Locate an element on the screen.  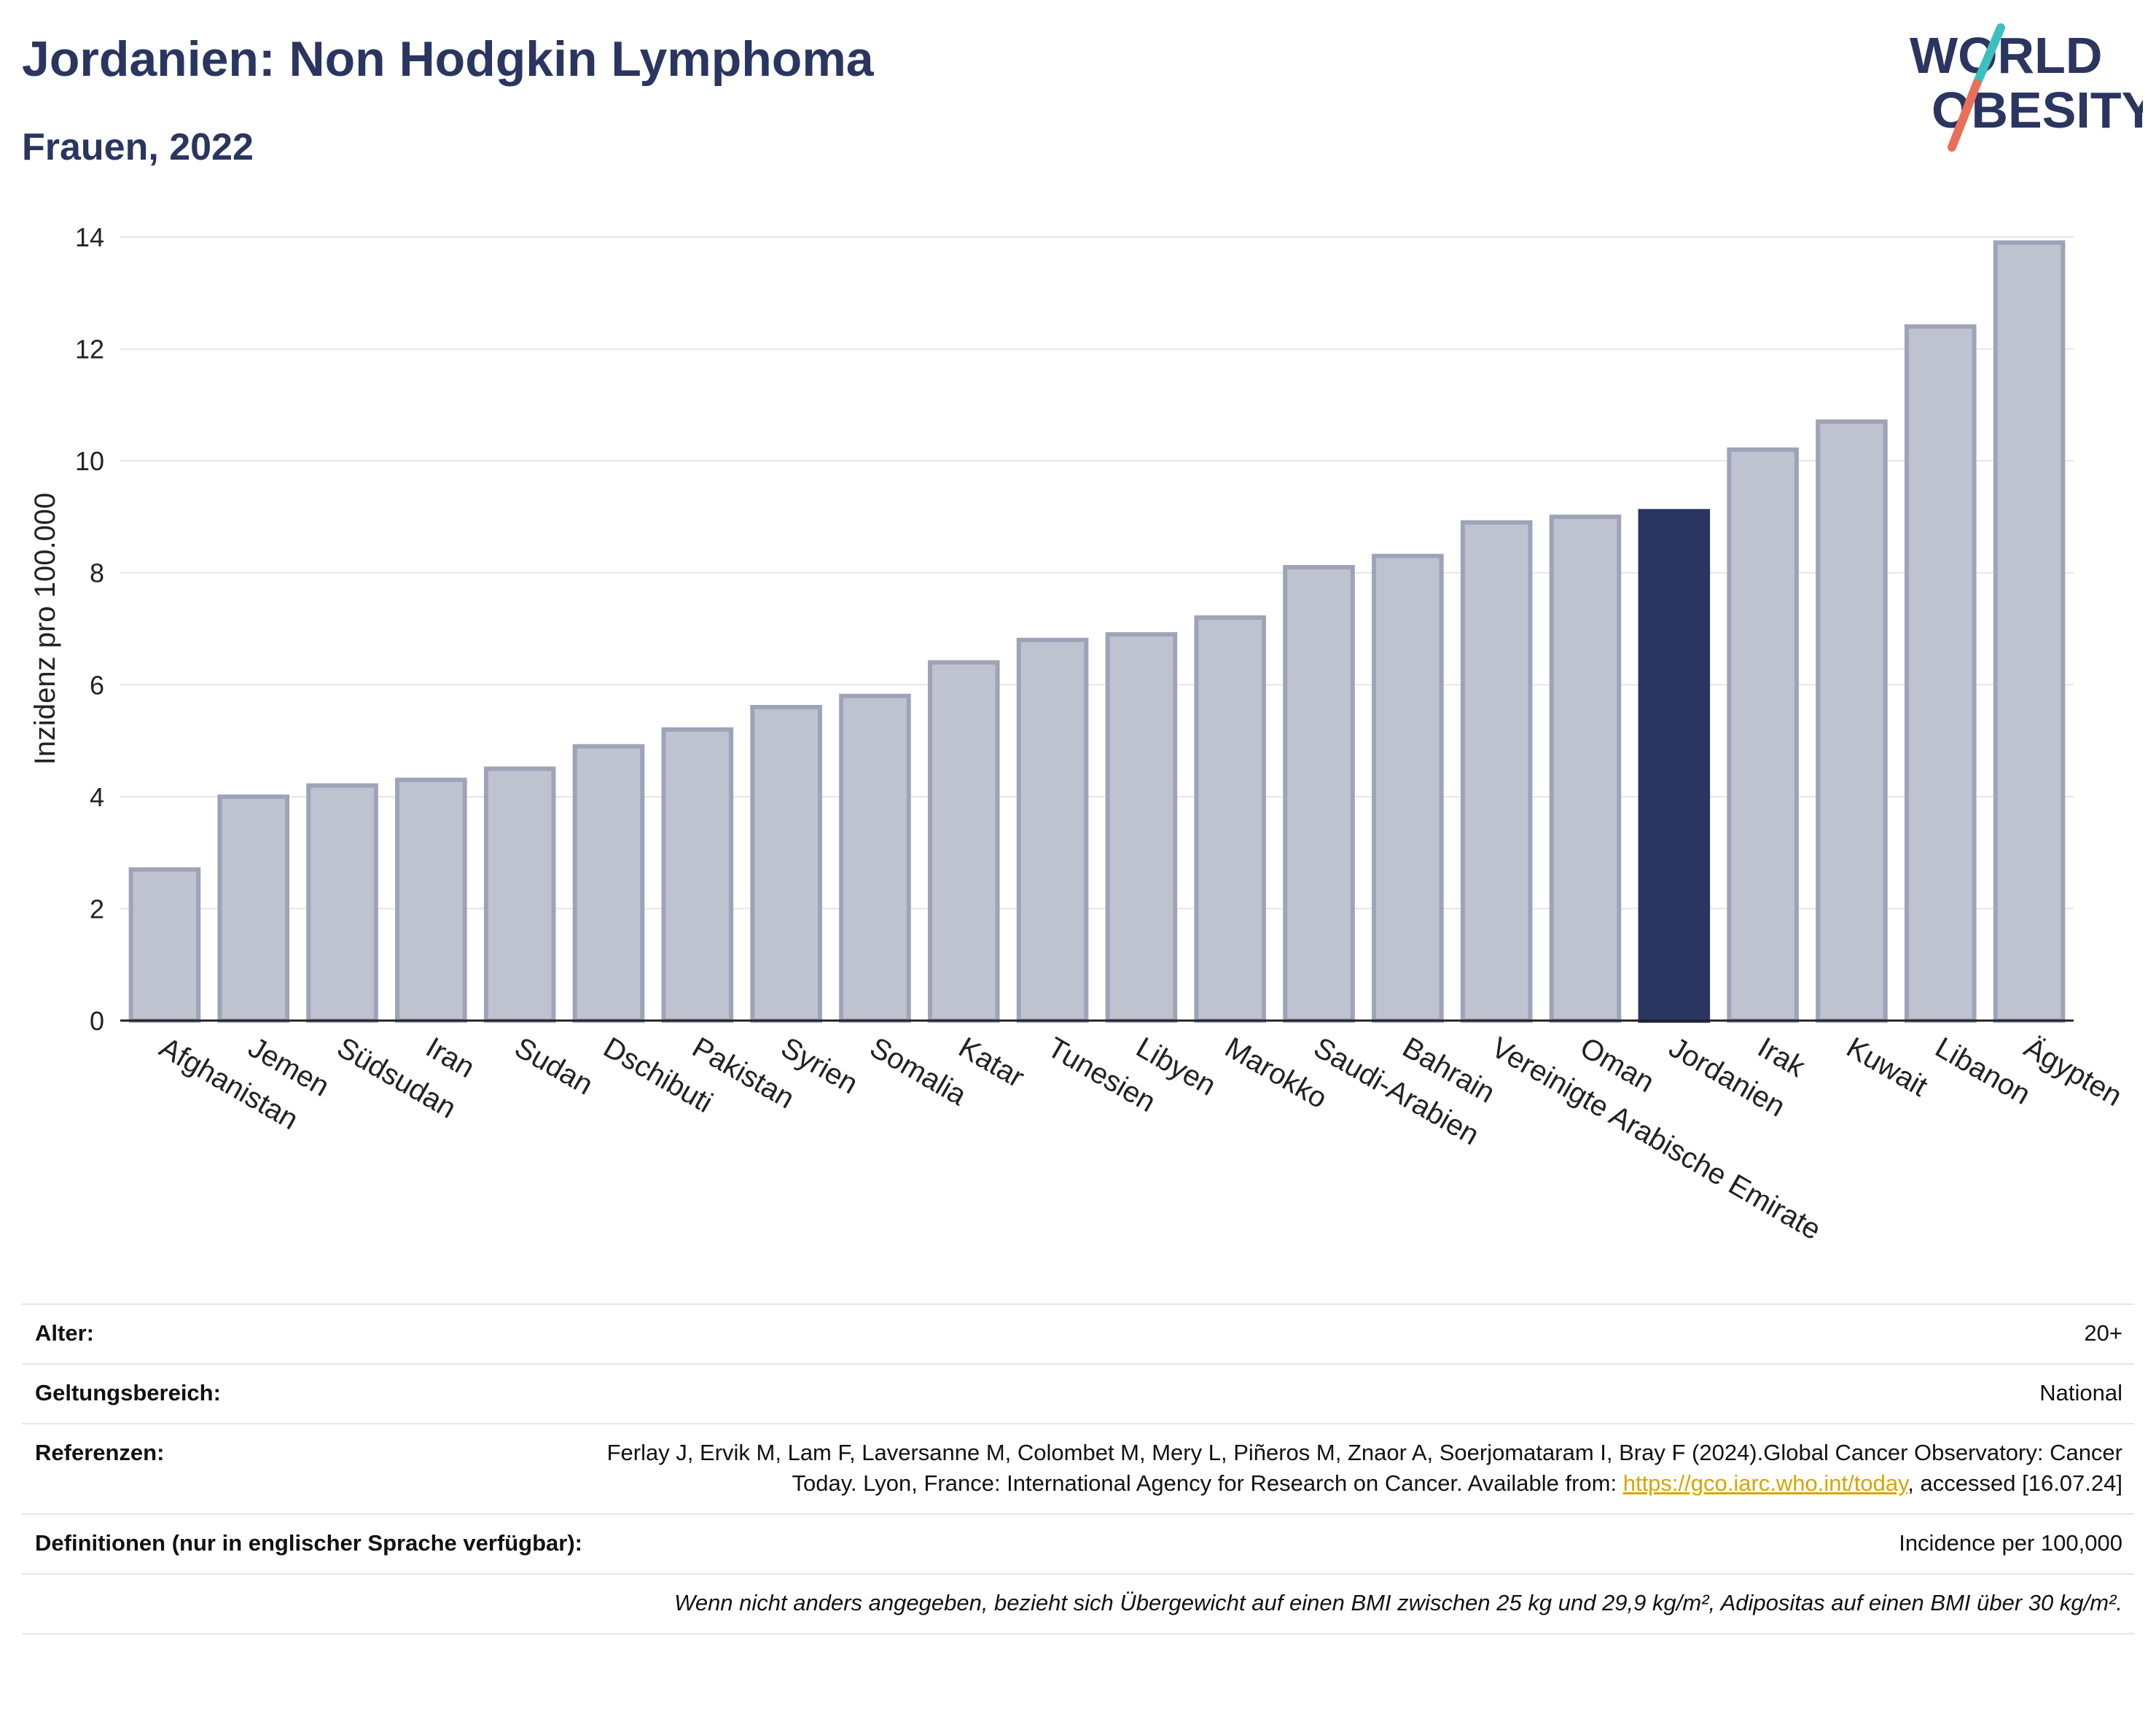
meta-row-age: Alter: 20+ is located at coordinates (1078, 1333).